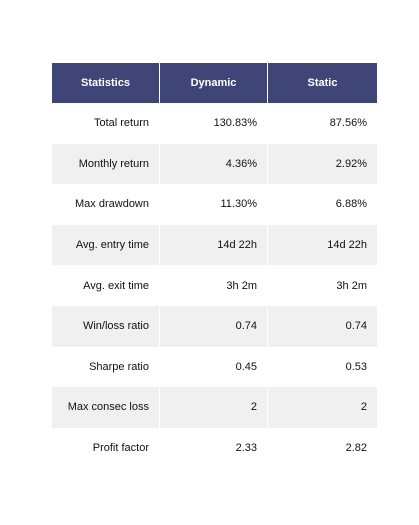 This screenshot has height=525, width=419. I want to click on static-value: 3h 2m, so click(322, 285).